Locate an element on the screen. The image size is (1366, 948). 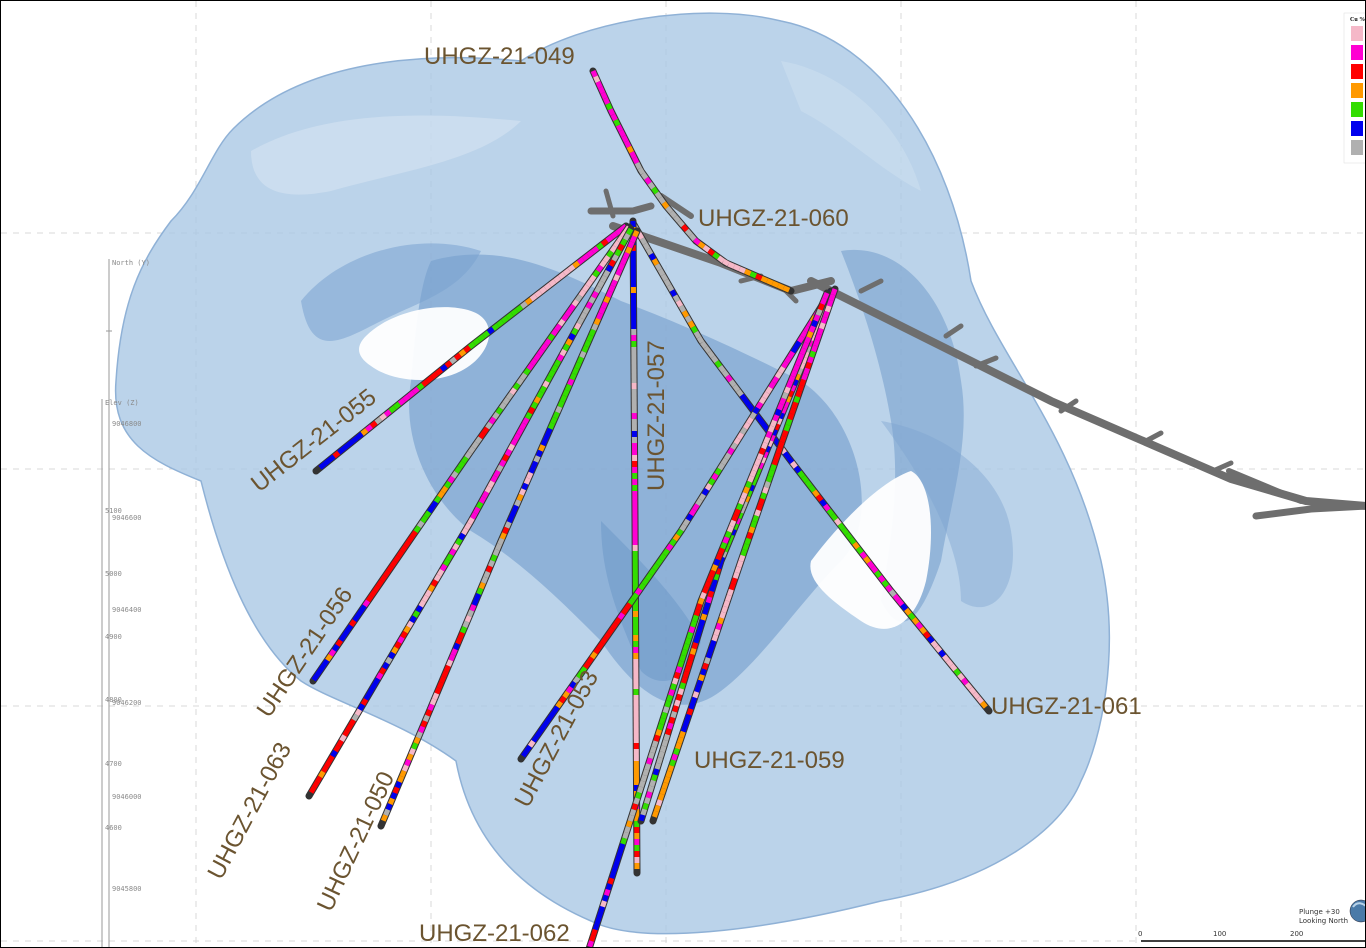
legend: Cu % is located at coordinates (1354, 88).